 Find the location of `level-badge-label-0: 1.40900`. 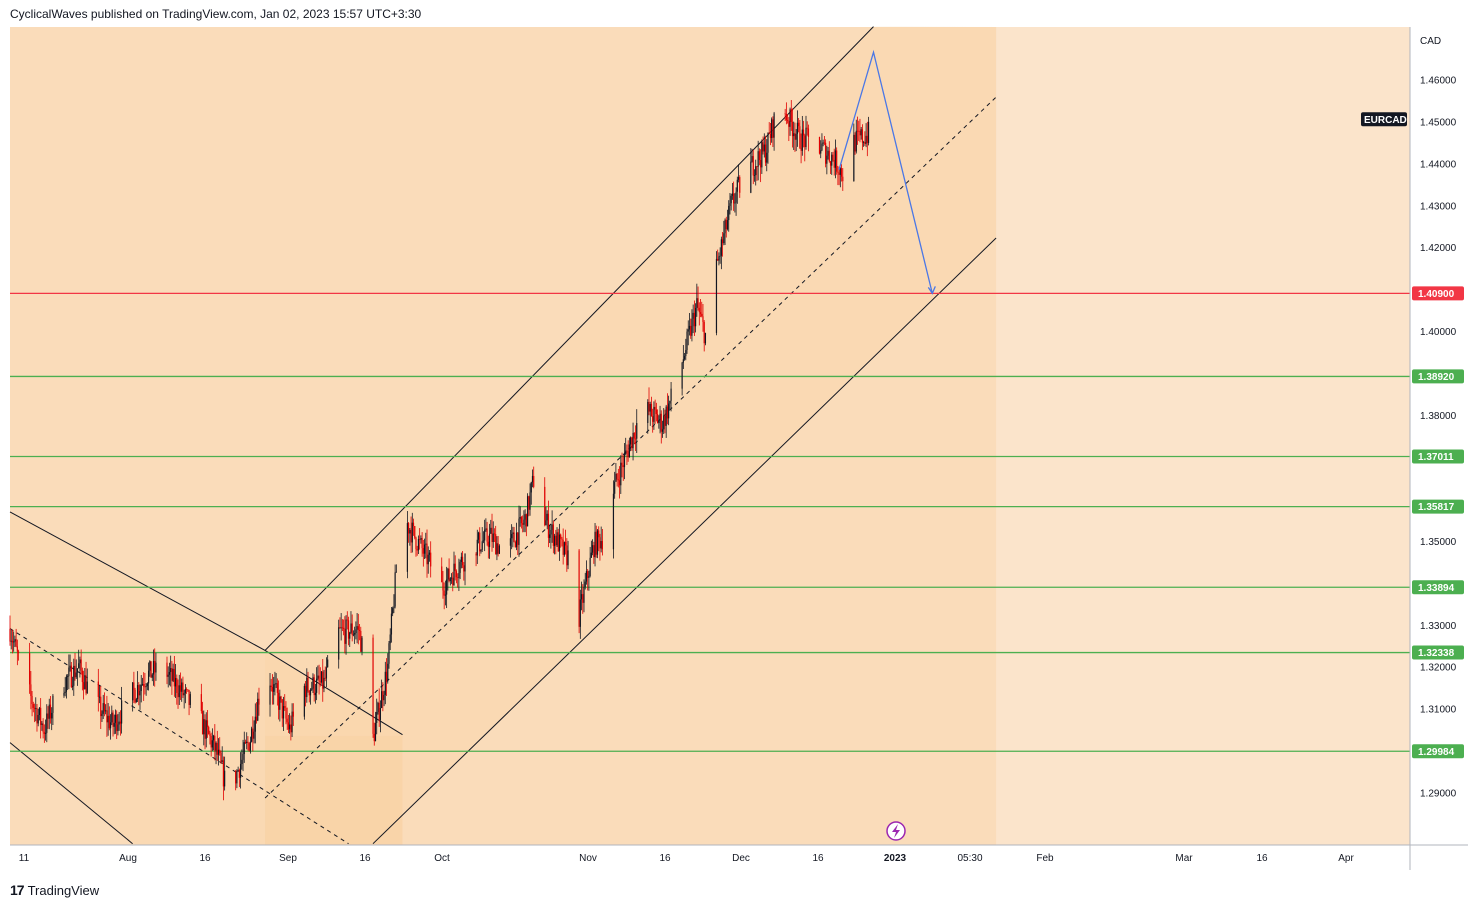

level-badge-label-0: 1.40900 is located at coordinates (1436, 294).